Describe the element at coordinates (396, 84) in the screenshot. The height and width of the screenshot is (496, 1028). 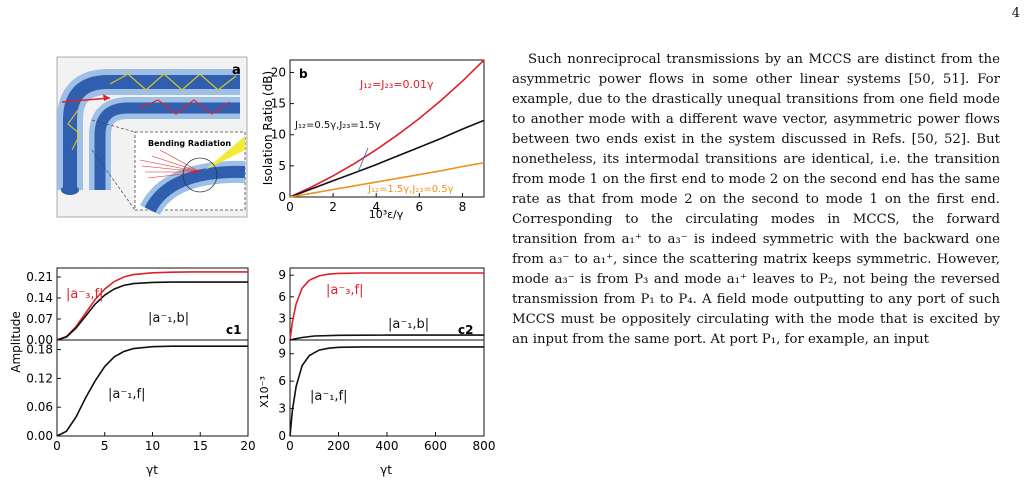
I see `label-red-series: J₁₂=J₂₃=0.01γ` at that location.